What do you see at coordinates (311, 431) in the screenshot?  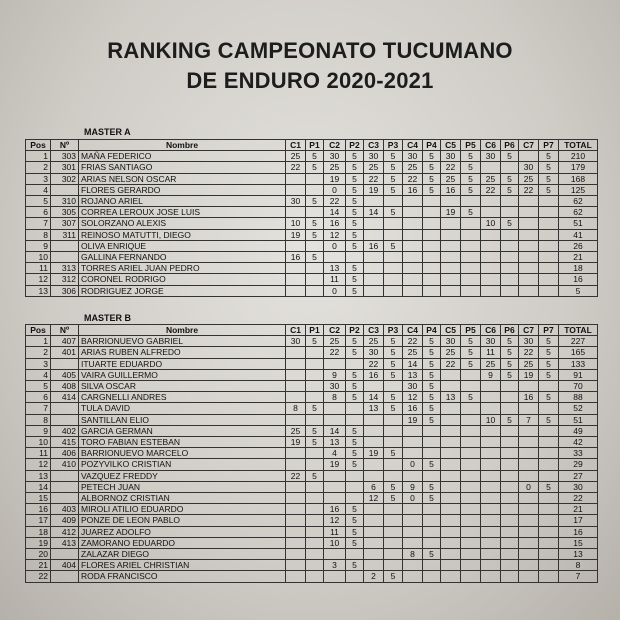 I see `row: 9 402 GARCIA GERMAN 25 5 14 5 49` at bounding box center [311, 431].